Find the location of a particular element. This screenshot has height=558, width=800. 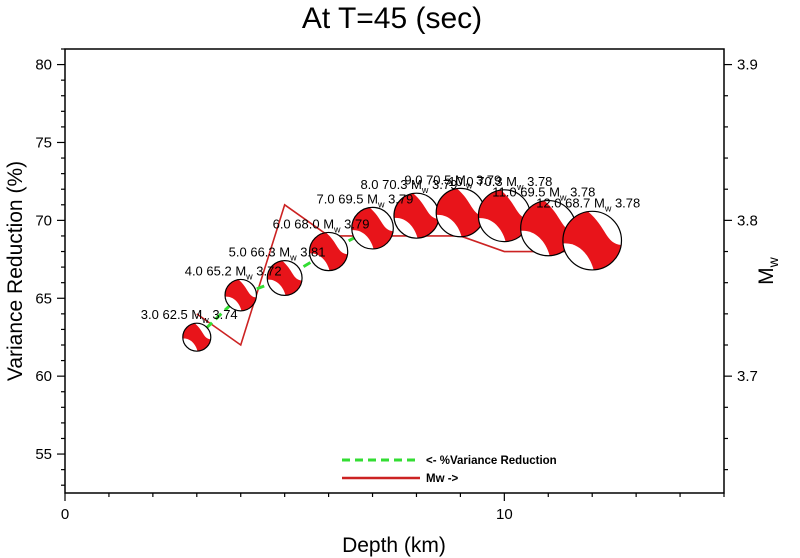

legend-mw-label: Mw -> is located at coordinates (442, 479).